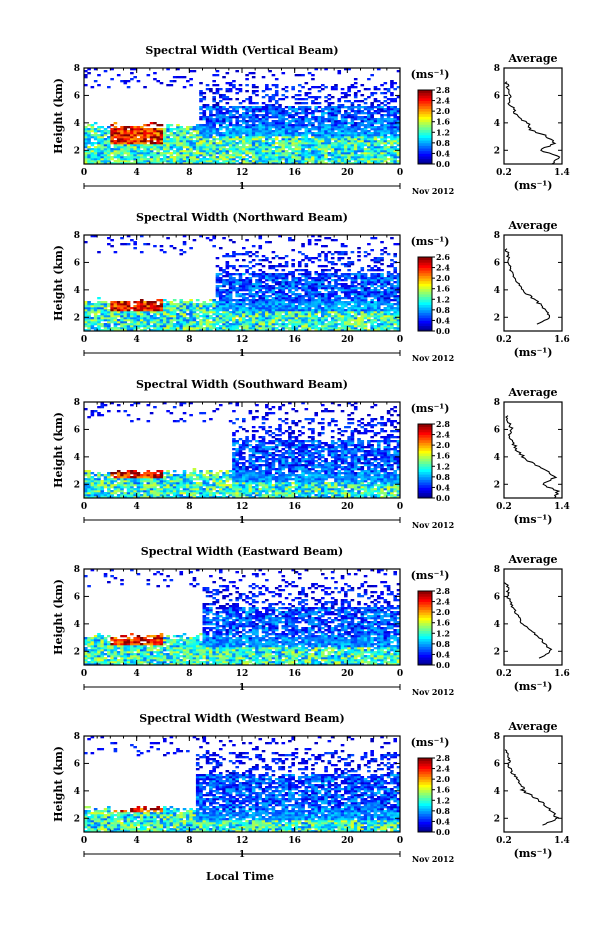  Describe the element at coordinates (242, 354) in the screenshot. I see `day-marker: 1` at that location.